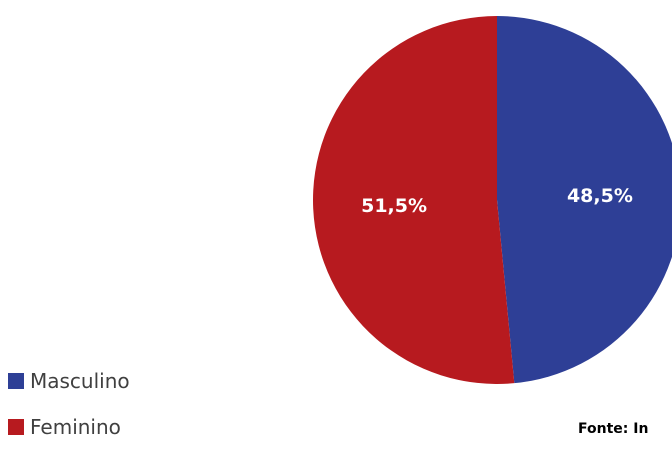 This screenshot has height=460, width=672. Describe the element at coordinates (600, 196) in the screenshot. I see `data-label-masculino: 48,5%` at that location.